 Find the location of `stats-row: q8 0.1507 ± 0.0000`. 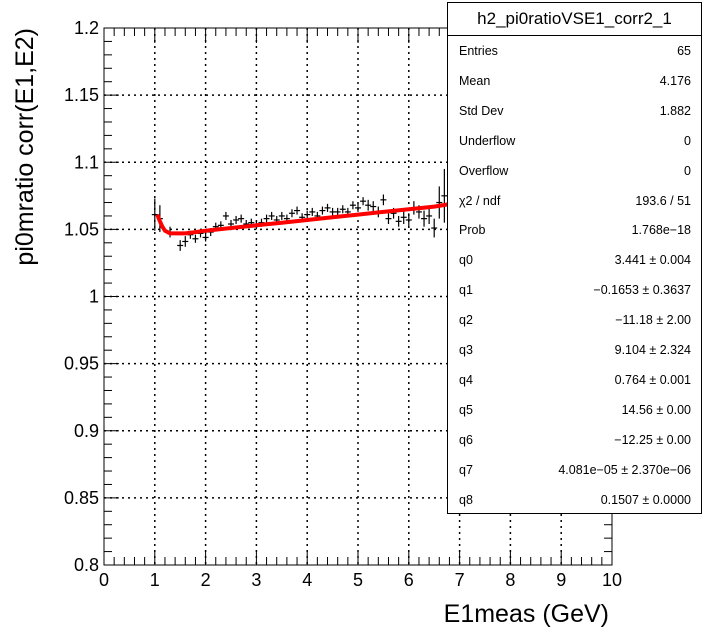

stats-row: q8 0.1507 ± 0.0000 is located at coordinates (574, 500).